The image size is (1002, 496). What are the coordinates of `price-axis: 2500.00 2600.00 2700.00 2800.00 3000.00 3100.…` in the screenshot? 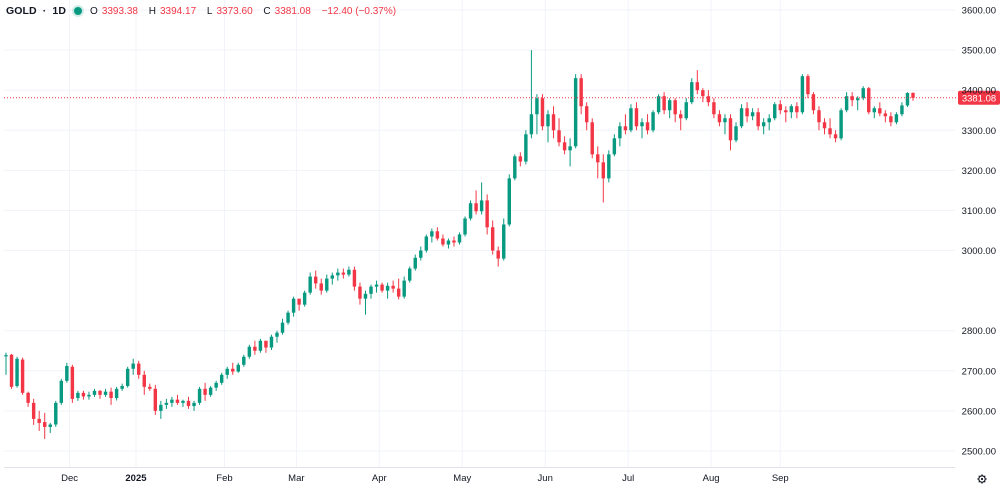 It's located at (979, 232).